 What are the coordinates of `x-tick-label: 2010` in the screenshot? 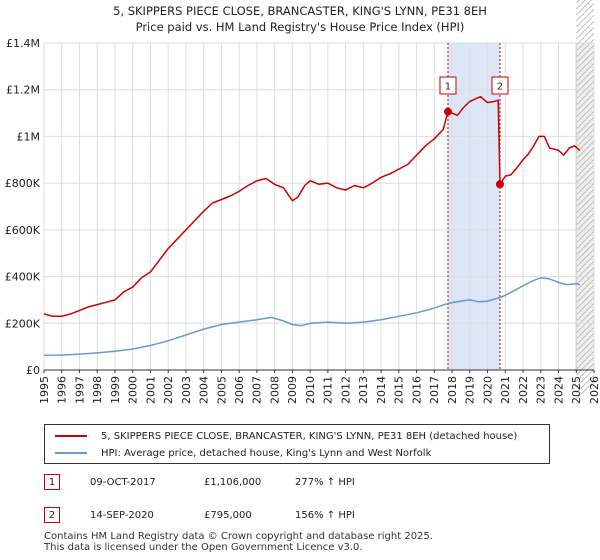 It's located at (310, 390).